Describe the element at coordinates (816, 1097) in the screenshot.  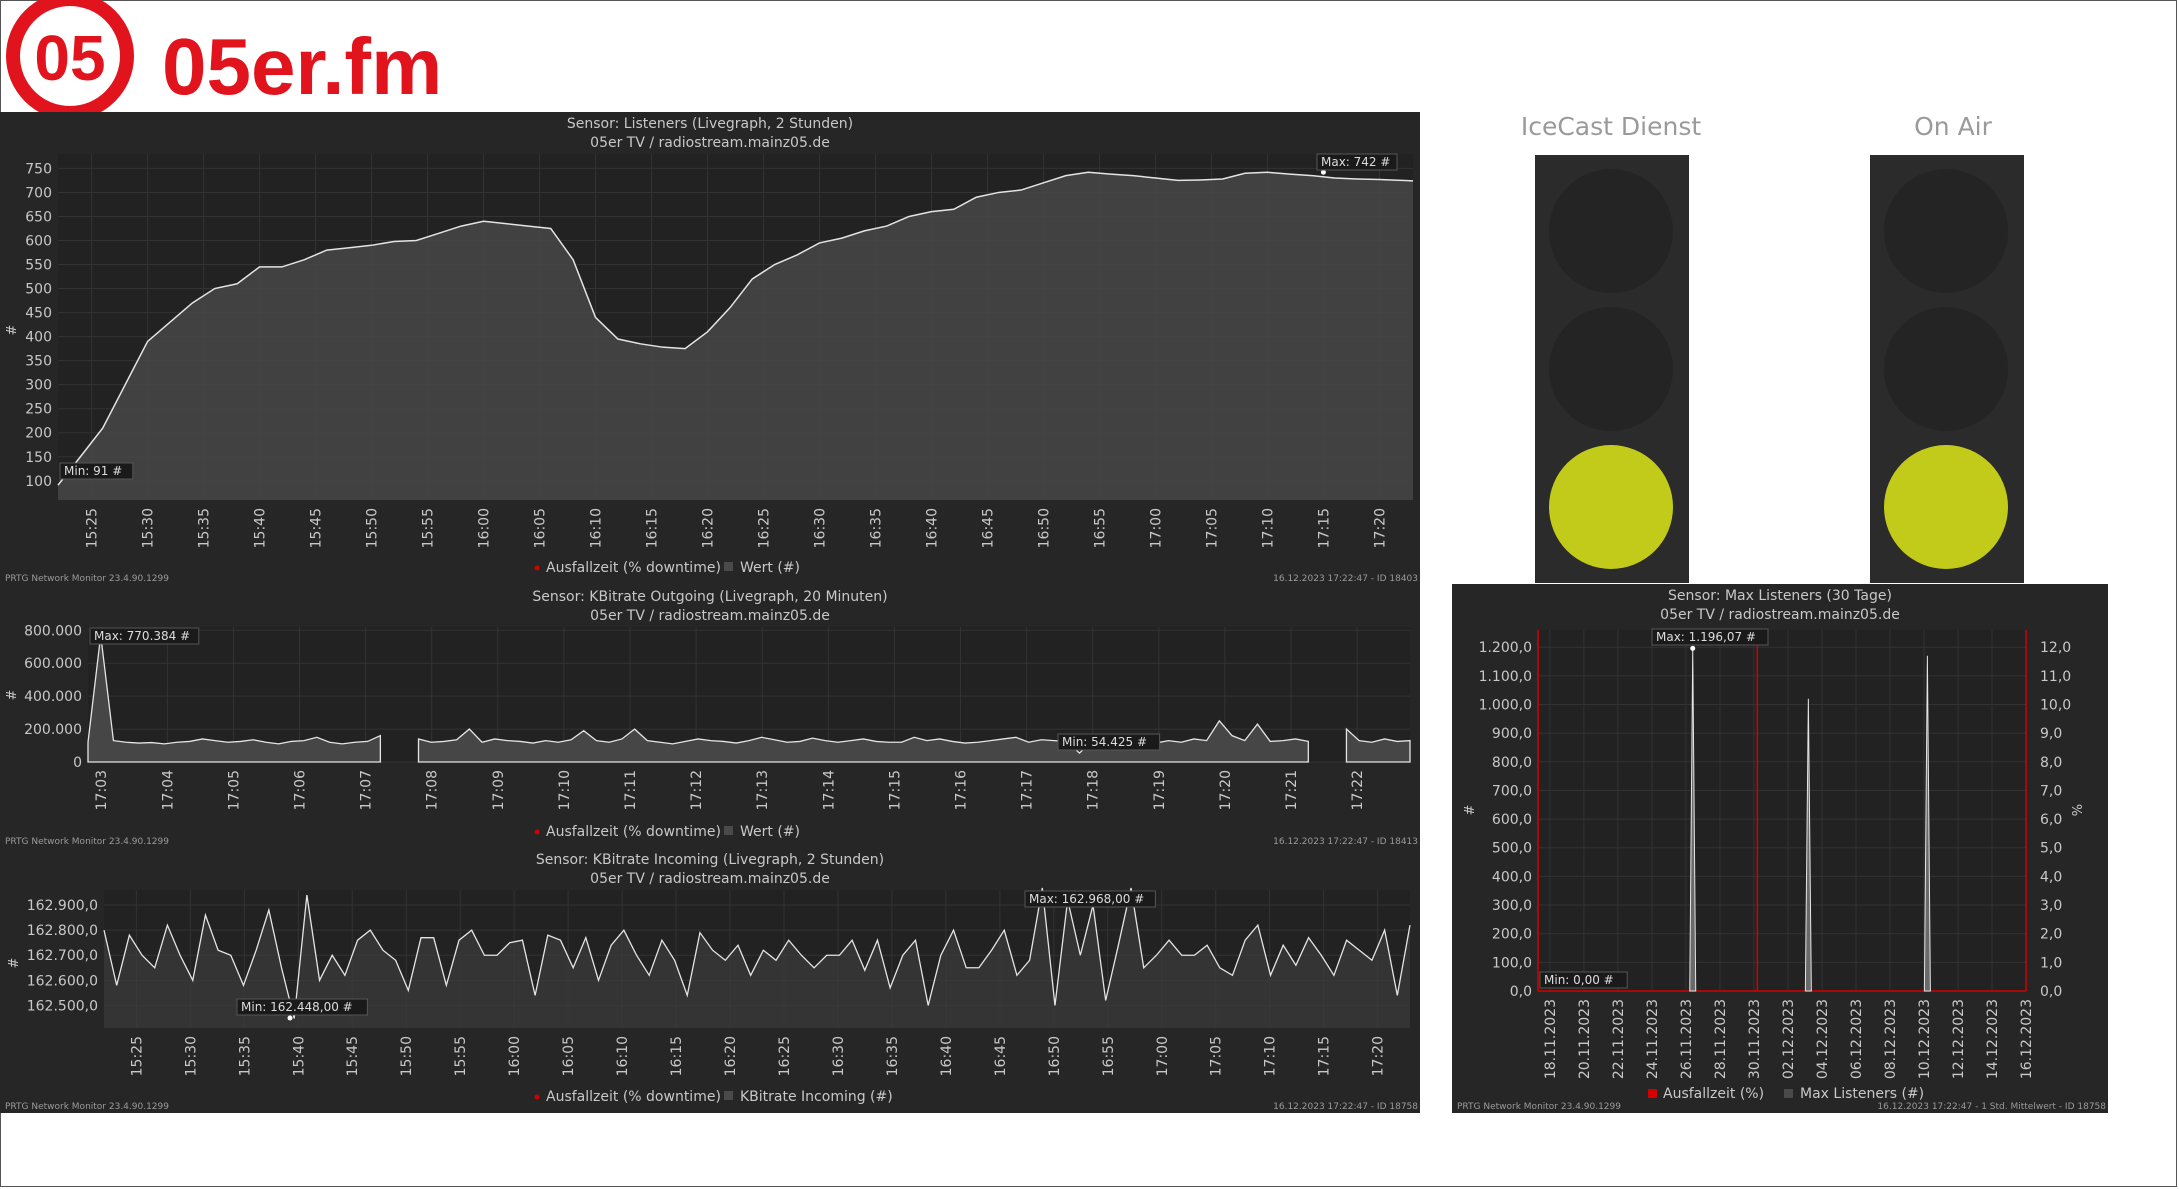
I see `legend-series-label: KBitrate Incoming (#)` at that location.